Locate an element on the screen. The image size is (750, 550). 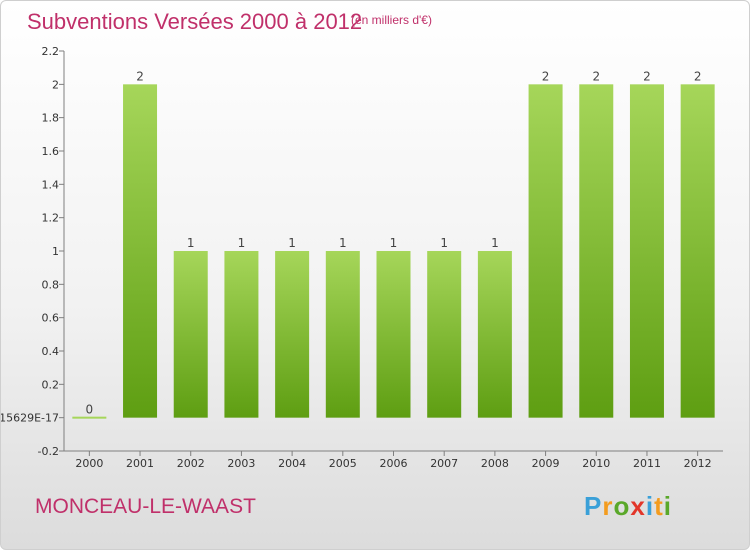
x-tick-label: 2002 is located at coordinates (191, 463).